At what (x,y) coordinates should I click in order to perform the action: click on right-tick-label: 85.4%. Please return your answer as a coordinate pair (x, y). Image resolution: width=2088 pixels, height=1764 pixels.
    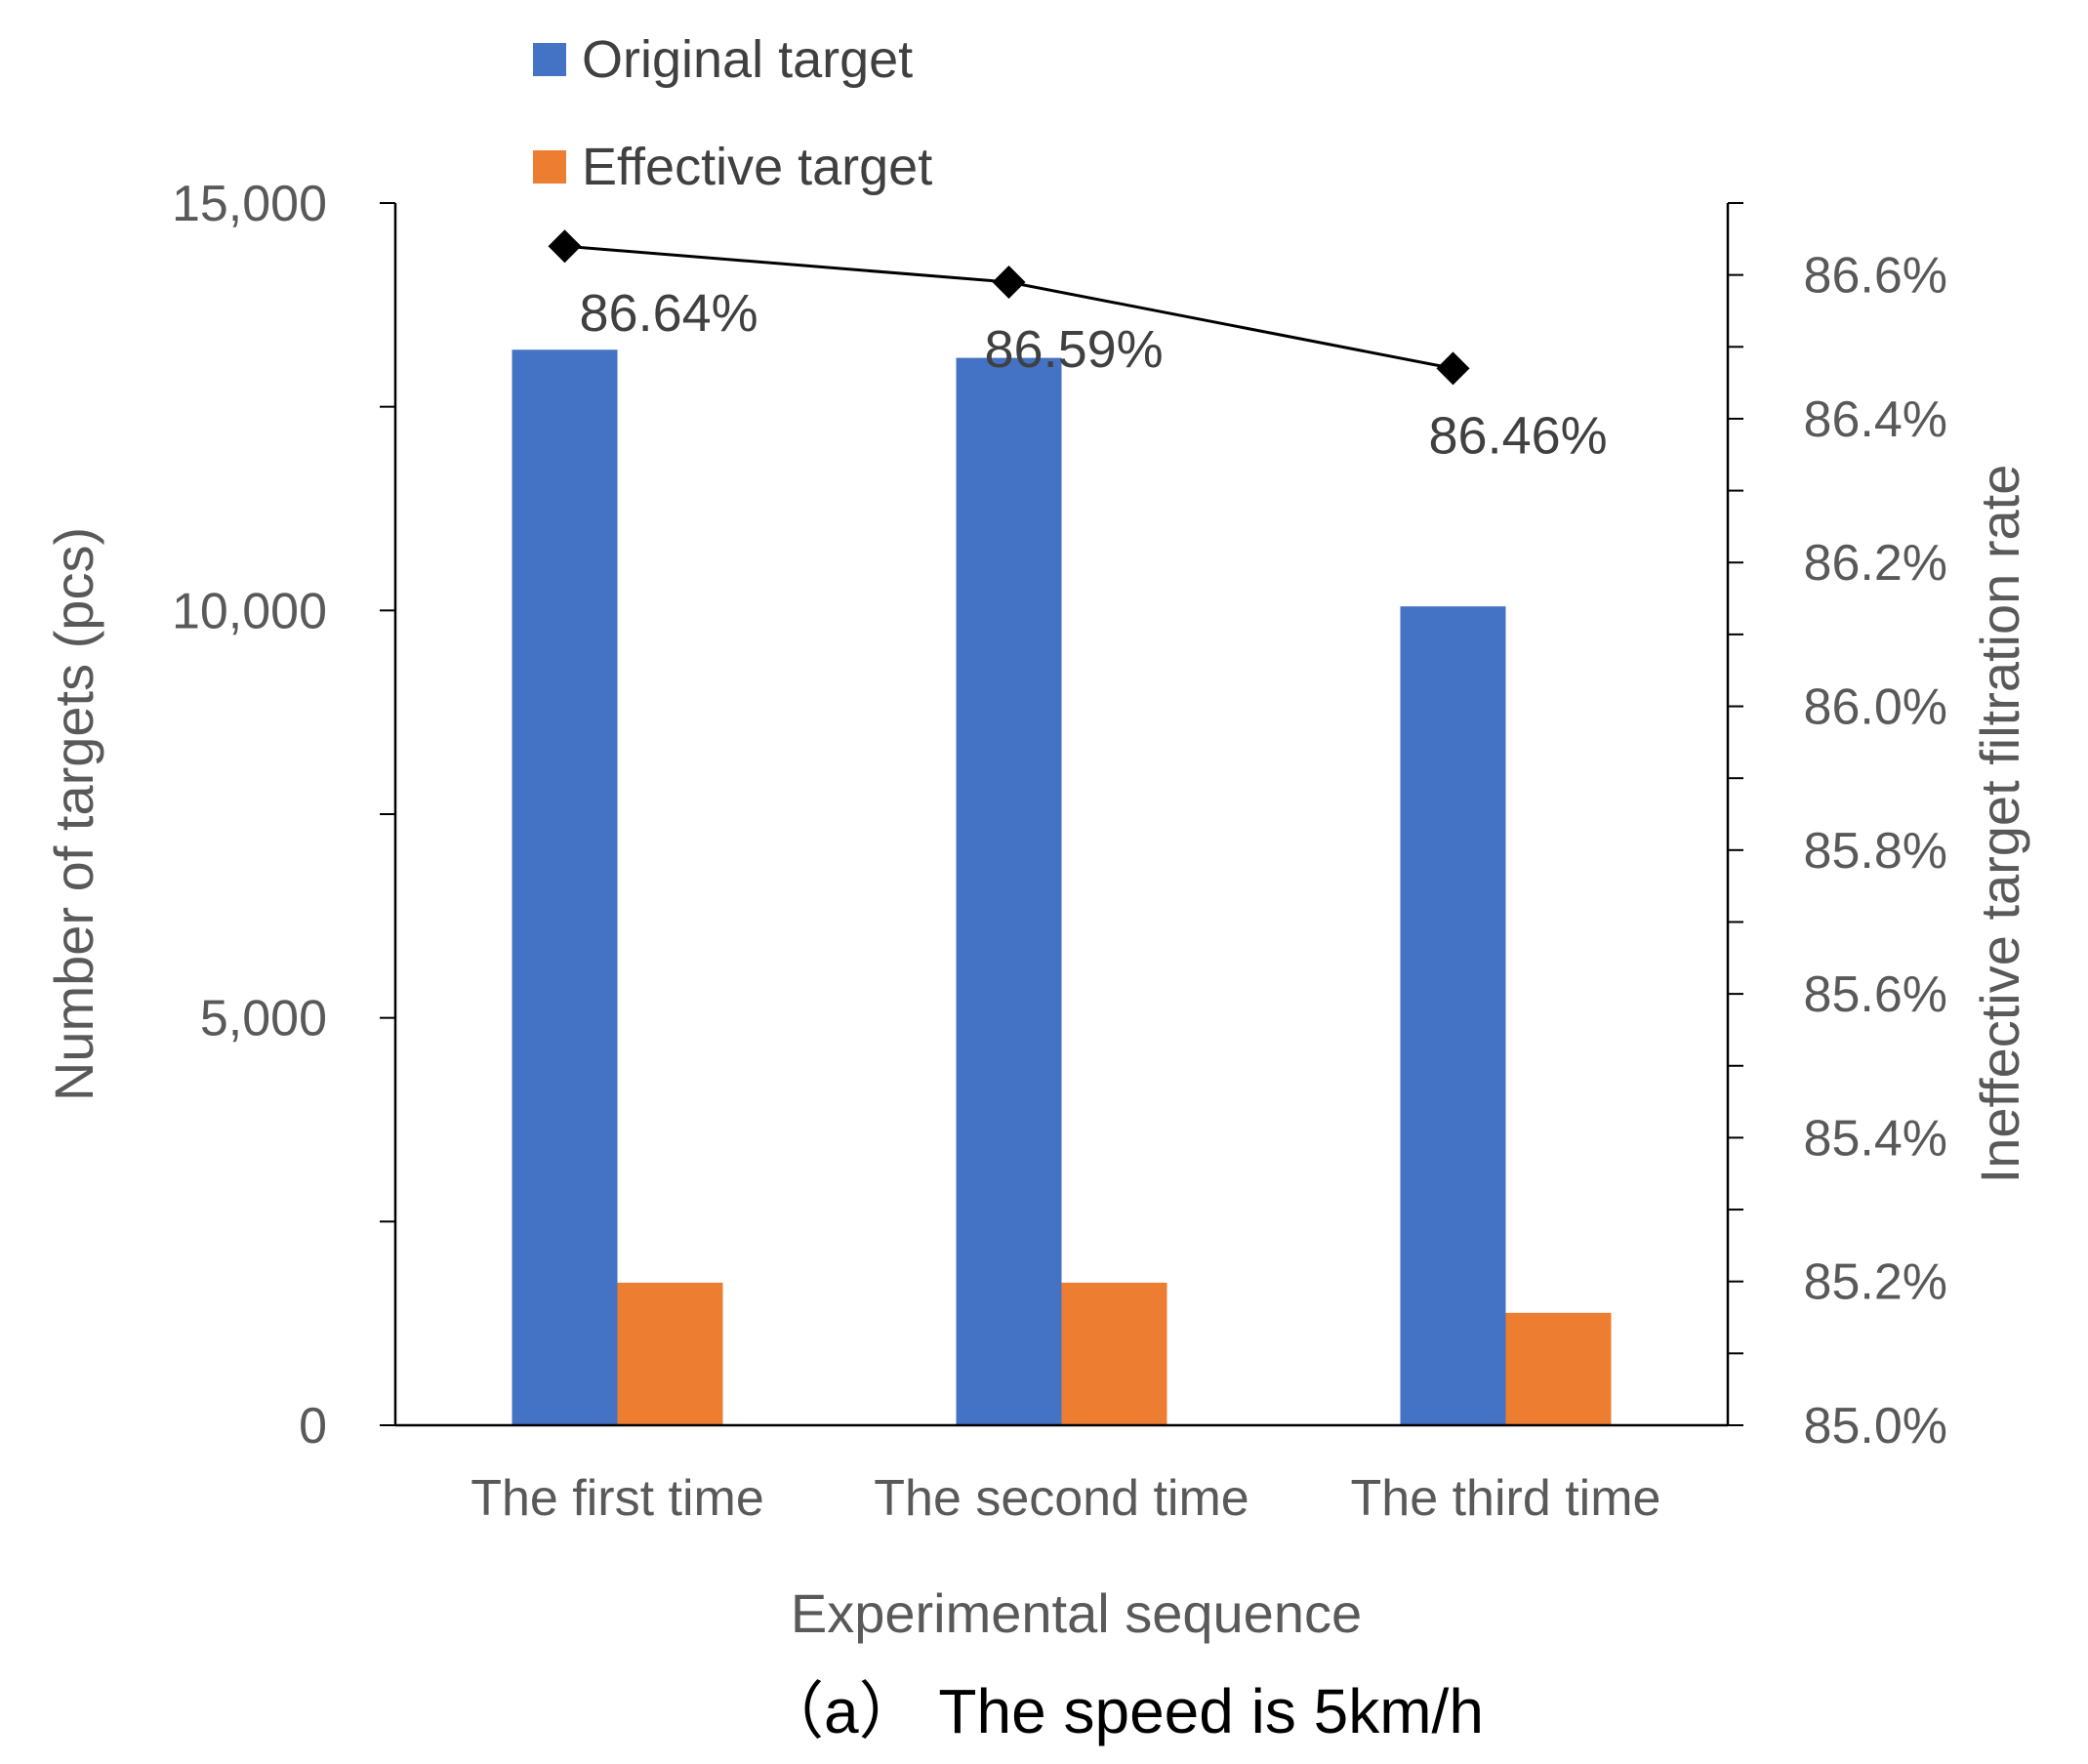
    Looking at the image, I should click on (1875, 1138).